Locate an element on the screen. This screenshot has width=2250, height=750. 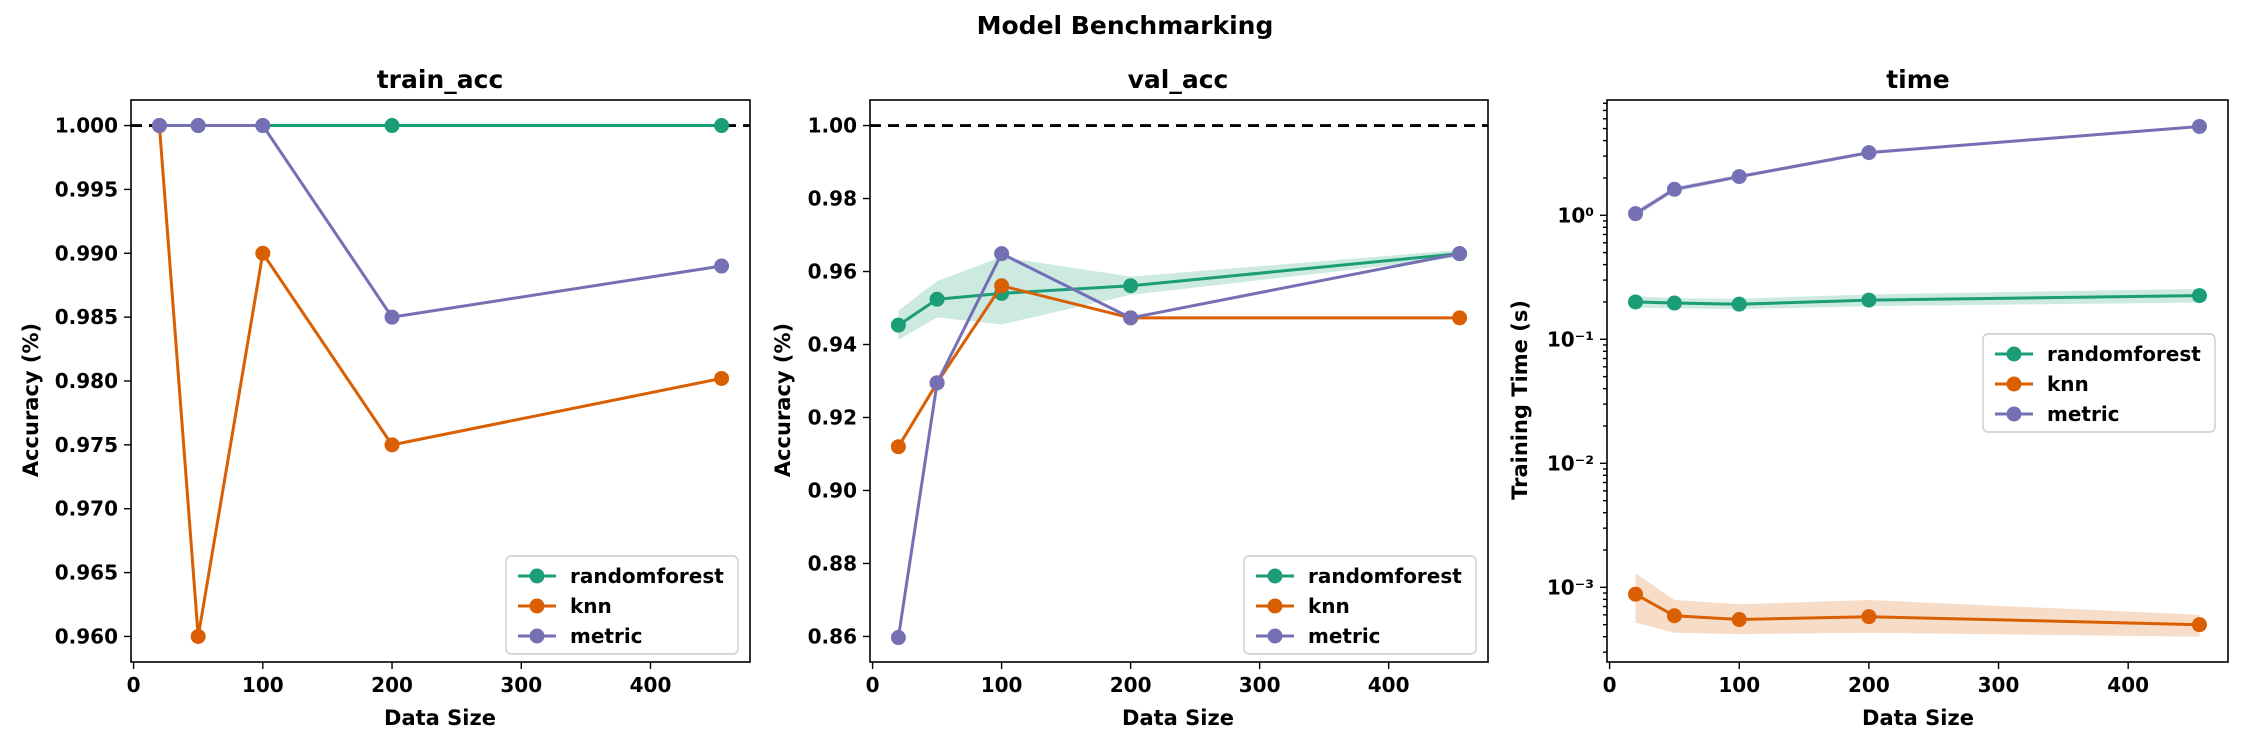
time-title: time is located at coordinates (1918, 79).